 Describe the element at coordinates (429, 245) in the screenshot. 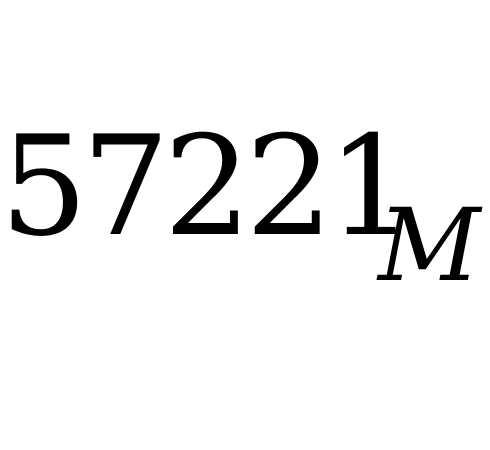

I see `base-subscript: M` at that location.